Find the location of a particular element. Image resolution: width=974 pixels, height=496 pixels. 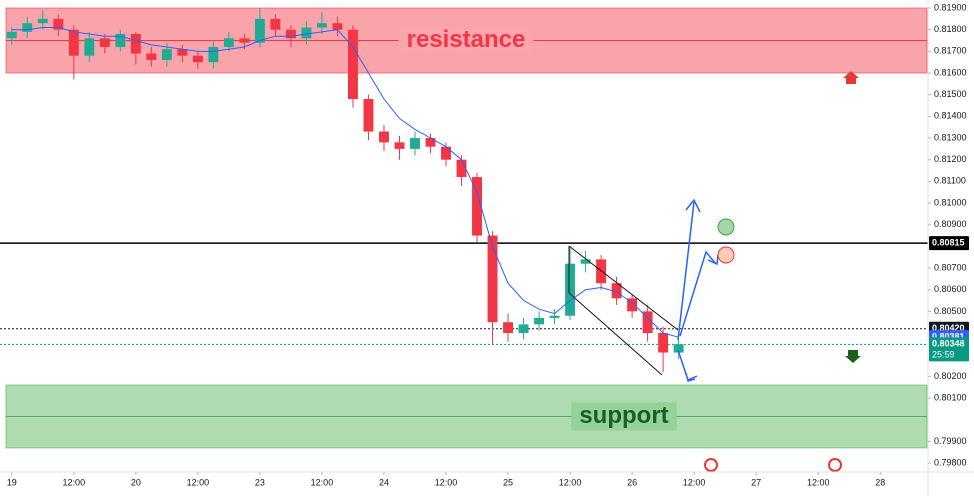

y-tick-label: 0.80600 is located at coordinates (950, 289).